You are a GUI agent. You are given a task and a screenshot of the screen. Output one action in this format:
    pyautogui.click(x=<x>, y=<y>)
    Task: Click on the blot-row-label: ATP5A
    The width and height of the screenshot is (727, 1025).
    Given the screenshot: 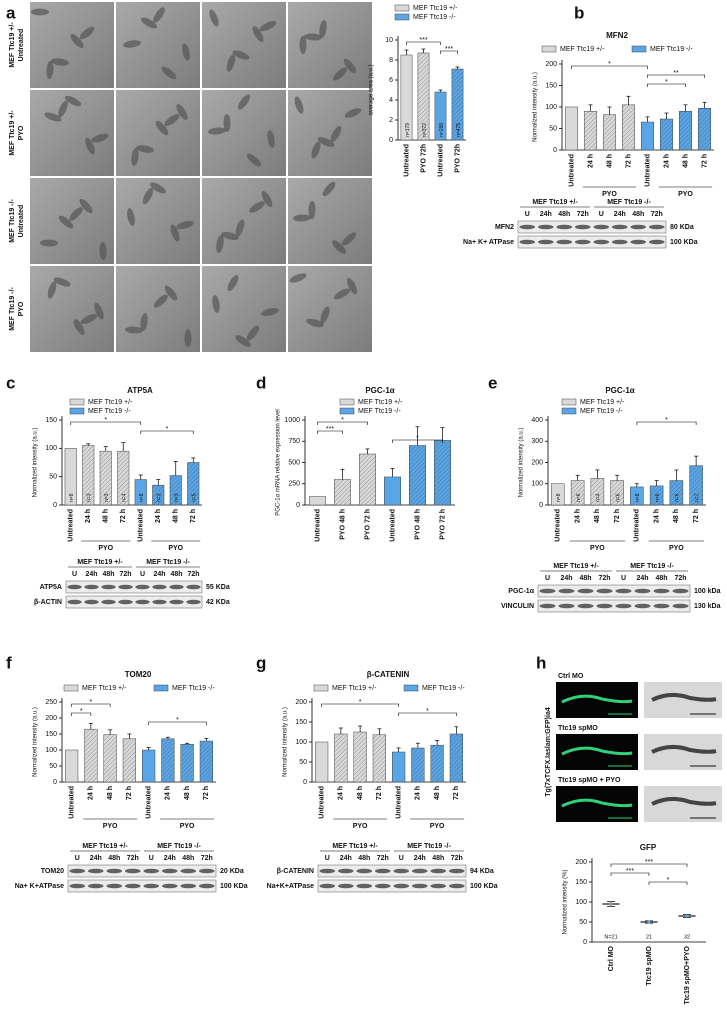 What is the action you would take?
    pyautogui.click(x=51, y=587)
    